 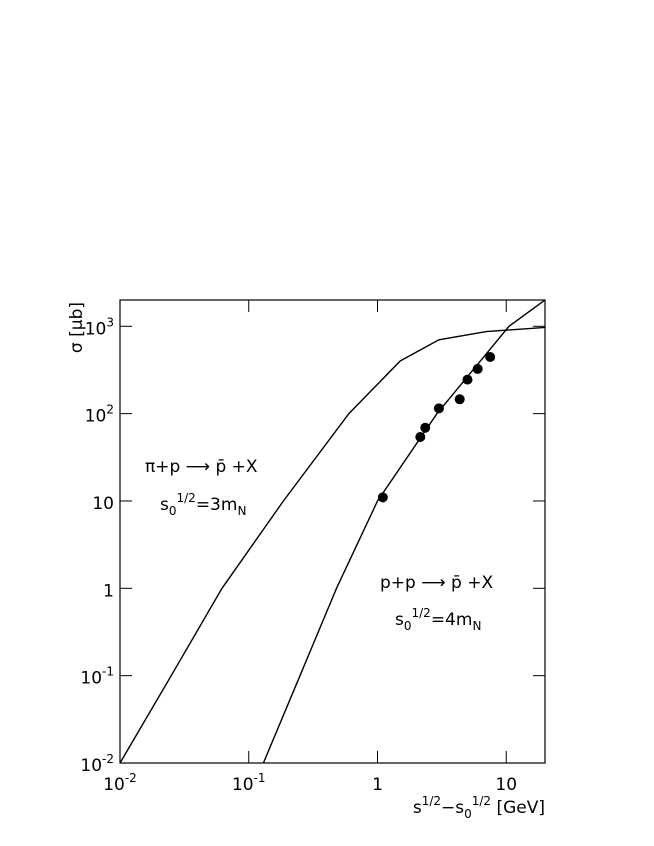 I want to click on y-tick-label: 10⁻², so click(x=97, y=764).